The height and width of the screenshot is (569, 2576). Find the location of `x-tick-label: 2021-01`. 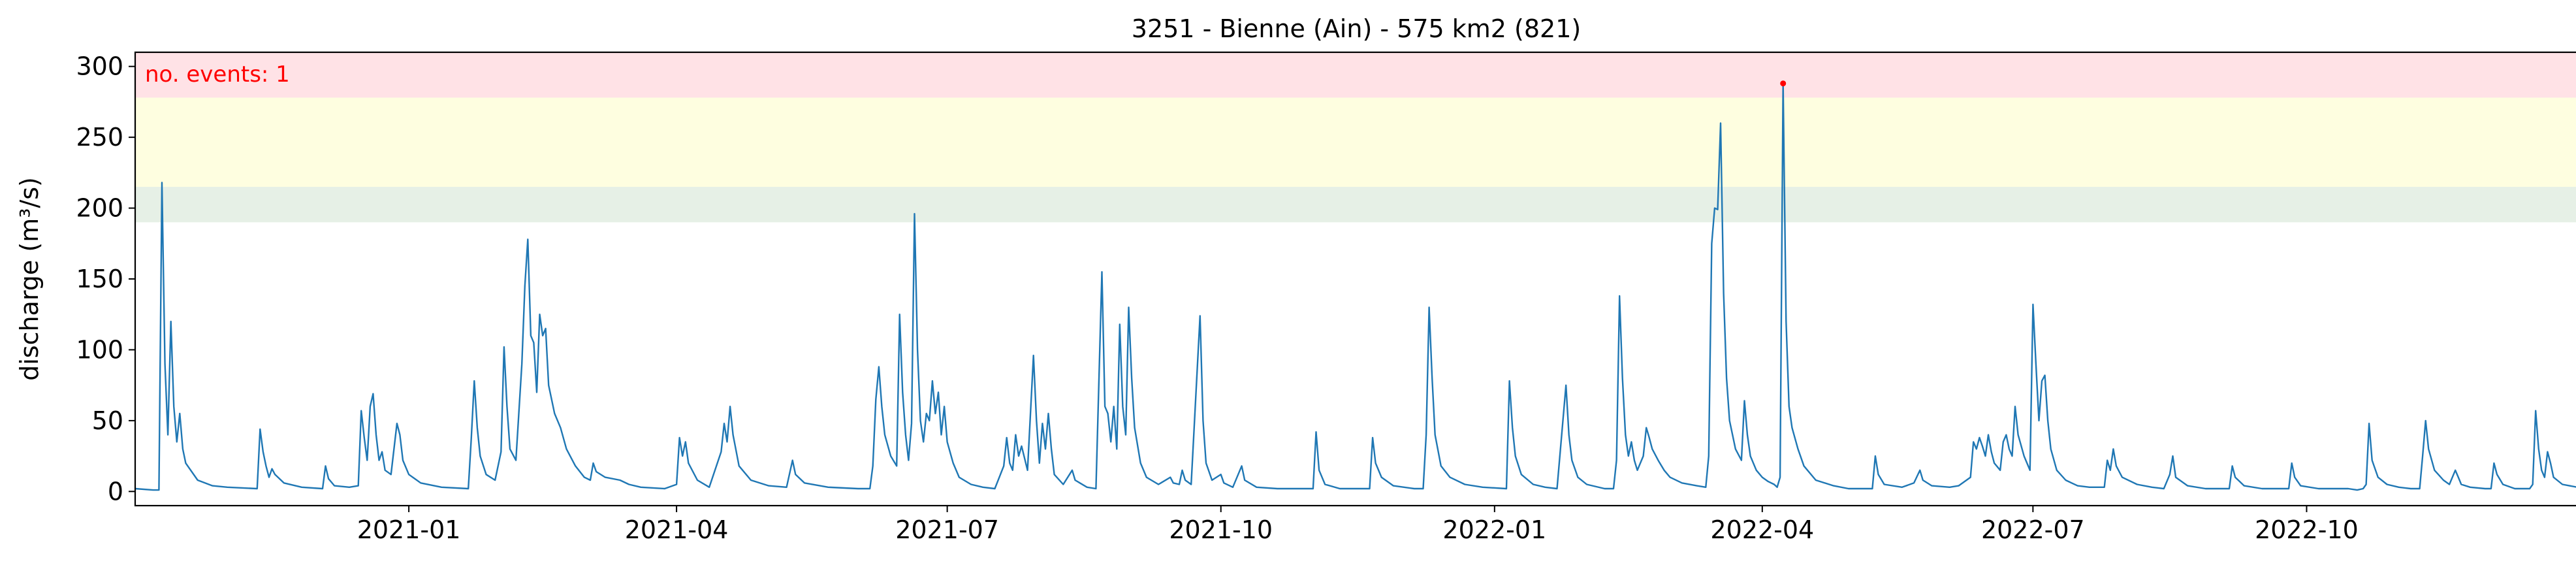

x-tick-label: 2021-01 is located at coordinates (409, 529).